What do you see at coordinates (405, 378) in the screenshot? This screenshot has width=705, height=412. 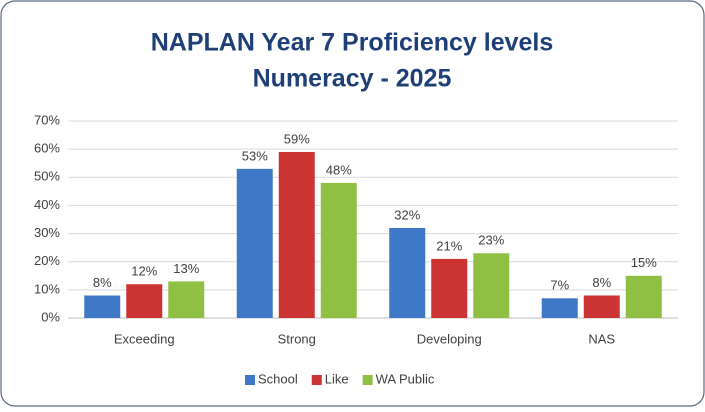 I see `legend-label: WA Public` at bounding box center [405, 378].